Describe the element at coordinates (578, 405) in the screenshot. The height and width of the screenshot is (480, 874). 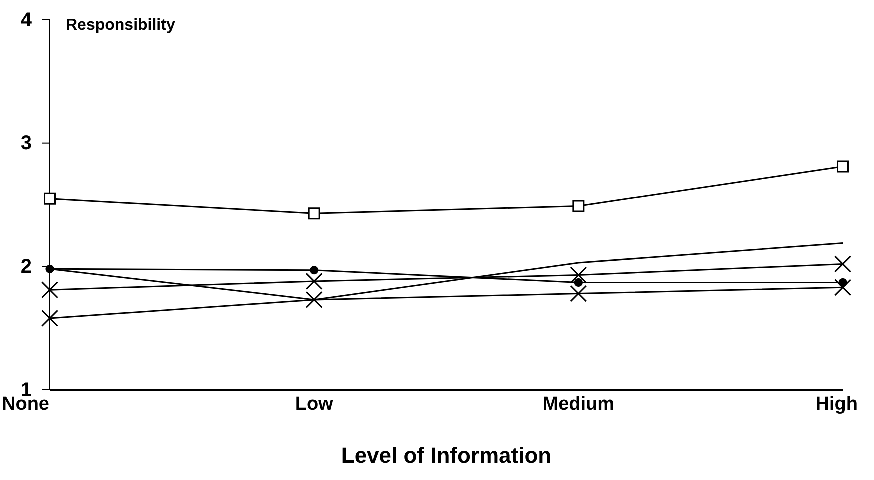
I see `x-tick-label: Medium` at that location.